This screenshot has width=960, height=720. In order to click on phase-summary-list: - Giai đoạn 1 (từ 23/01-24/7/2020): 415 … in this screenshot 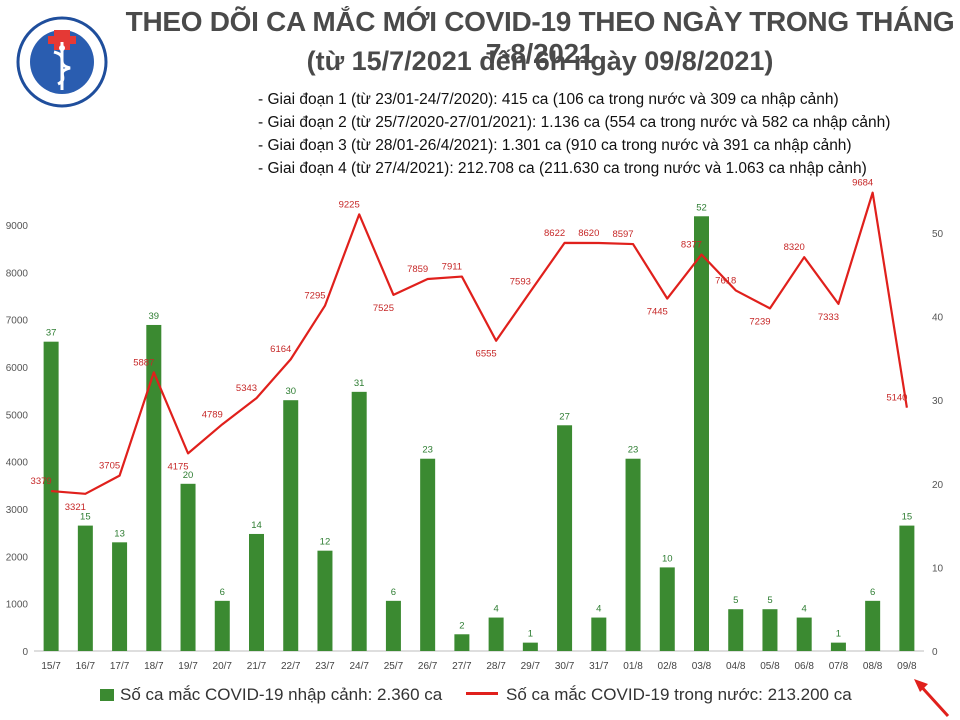, I will do `click(574, 134)`.